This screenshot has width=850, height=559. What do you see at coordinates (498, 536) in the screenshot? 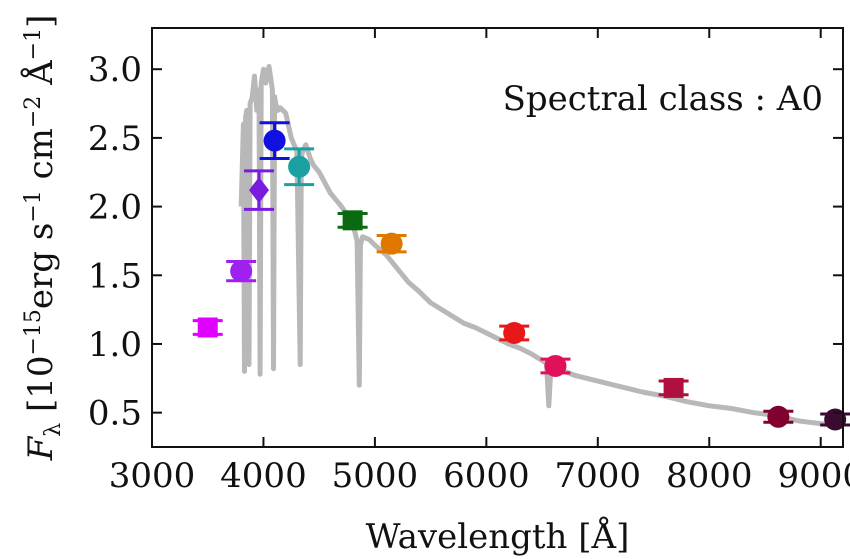
I see `x-axis-label: Wavelength [Å]` at bounding box center [498, 536].